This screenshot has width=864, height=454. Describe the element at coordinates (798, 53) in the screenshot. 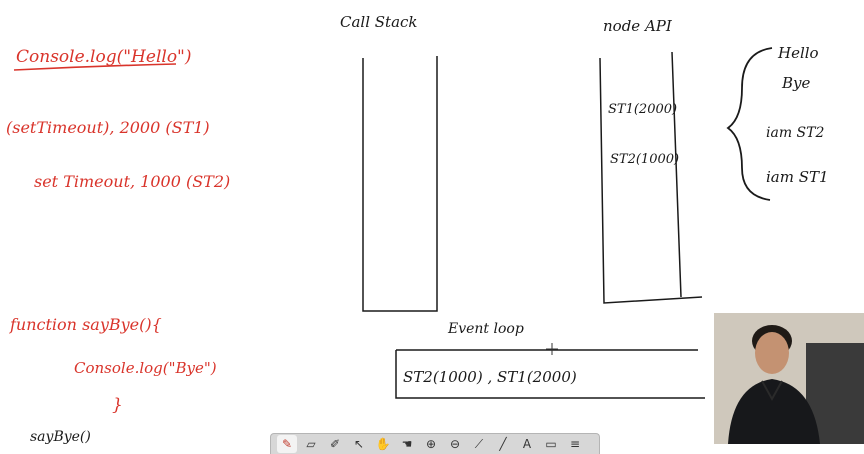

I see `output-hello: Hello` at that location.